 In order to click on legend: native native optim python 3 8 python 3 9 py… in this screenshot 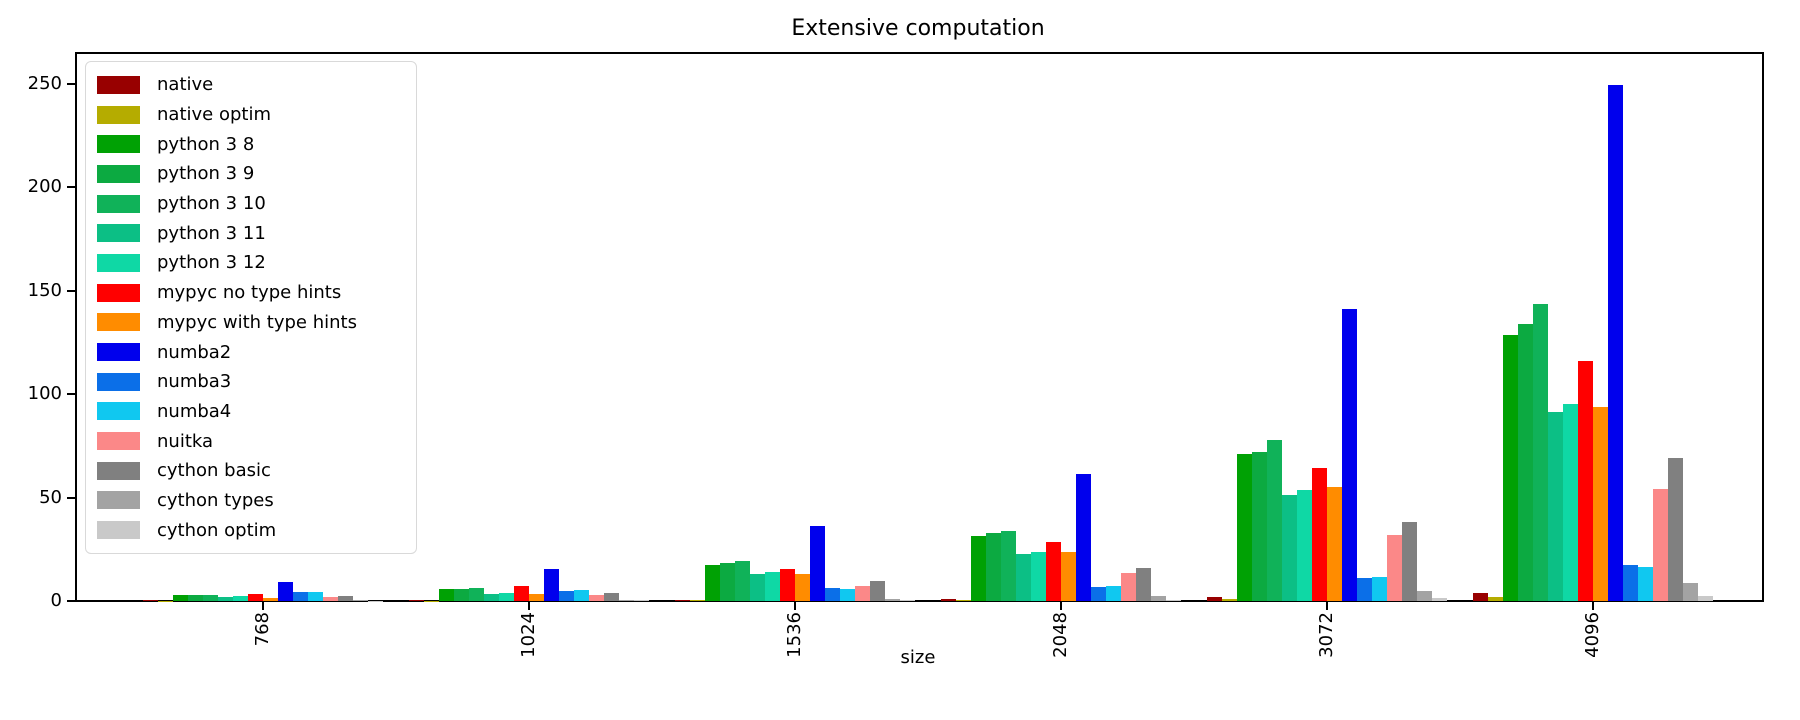, I will do `click(251, 307)`.